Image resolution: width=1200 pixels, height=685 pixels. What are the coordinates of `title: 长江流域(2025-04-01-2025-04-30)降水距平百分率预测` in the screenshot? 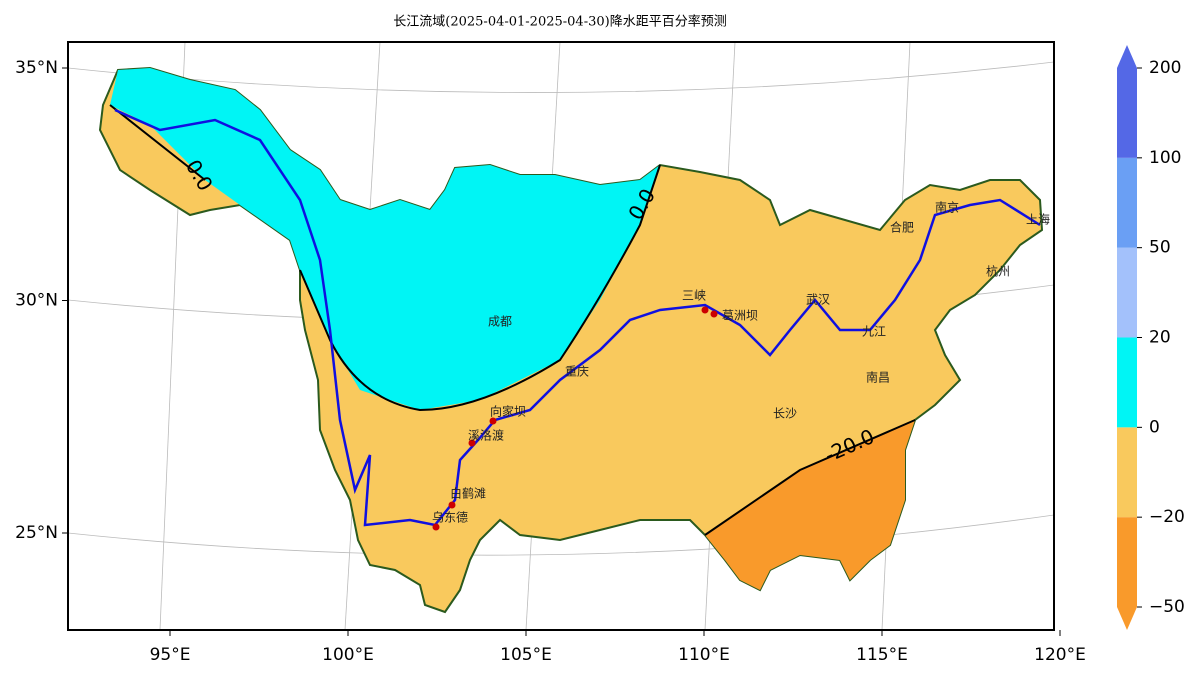 It's located at (559, 22).